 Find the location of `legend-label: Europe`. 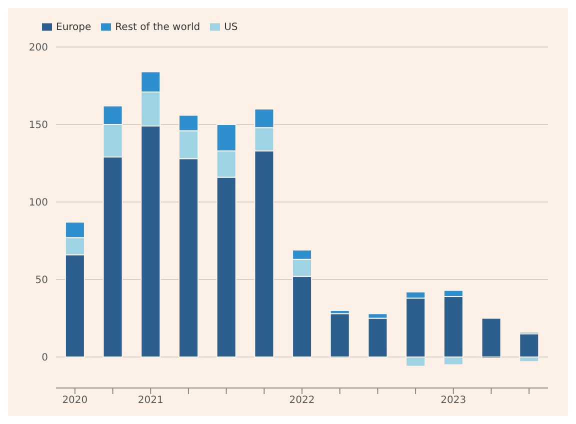

legend-label: Europe is located at coordinates (74, 27).